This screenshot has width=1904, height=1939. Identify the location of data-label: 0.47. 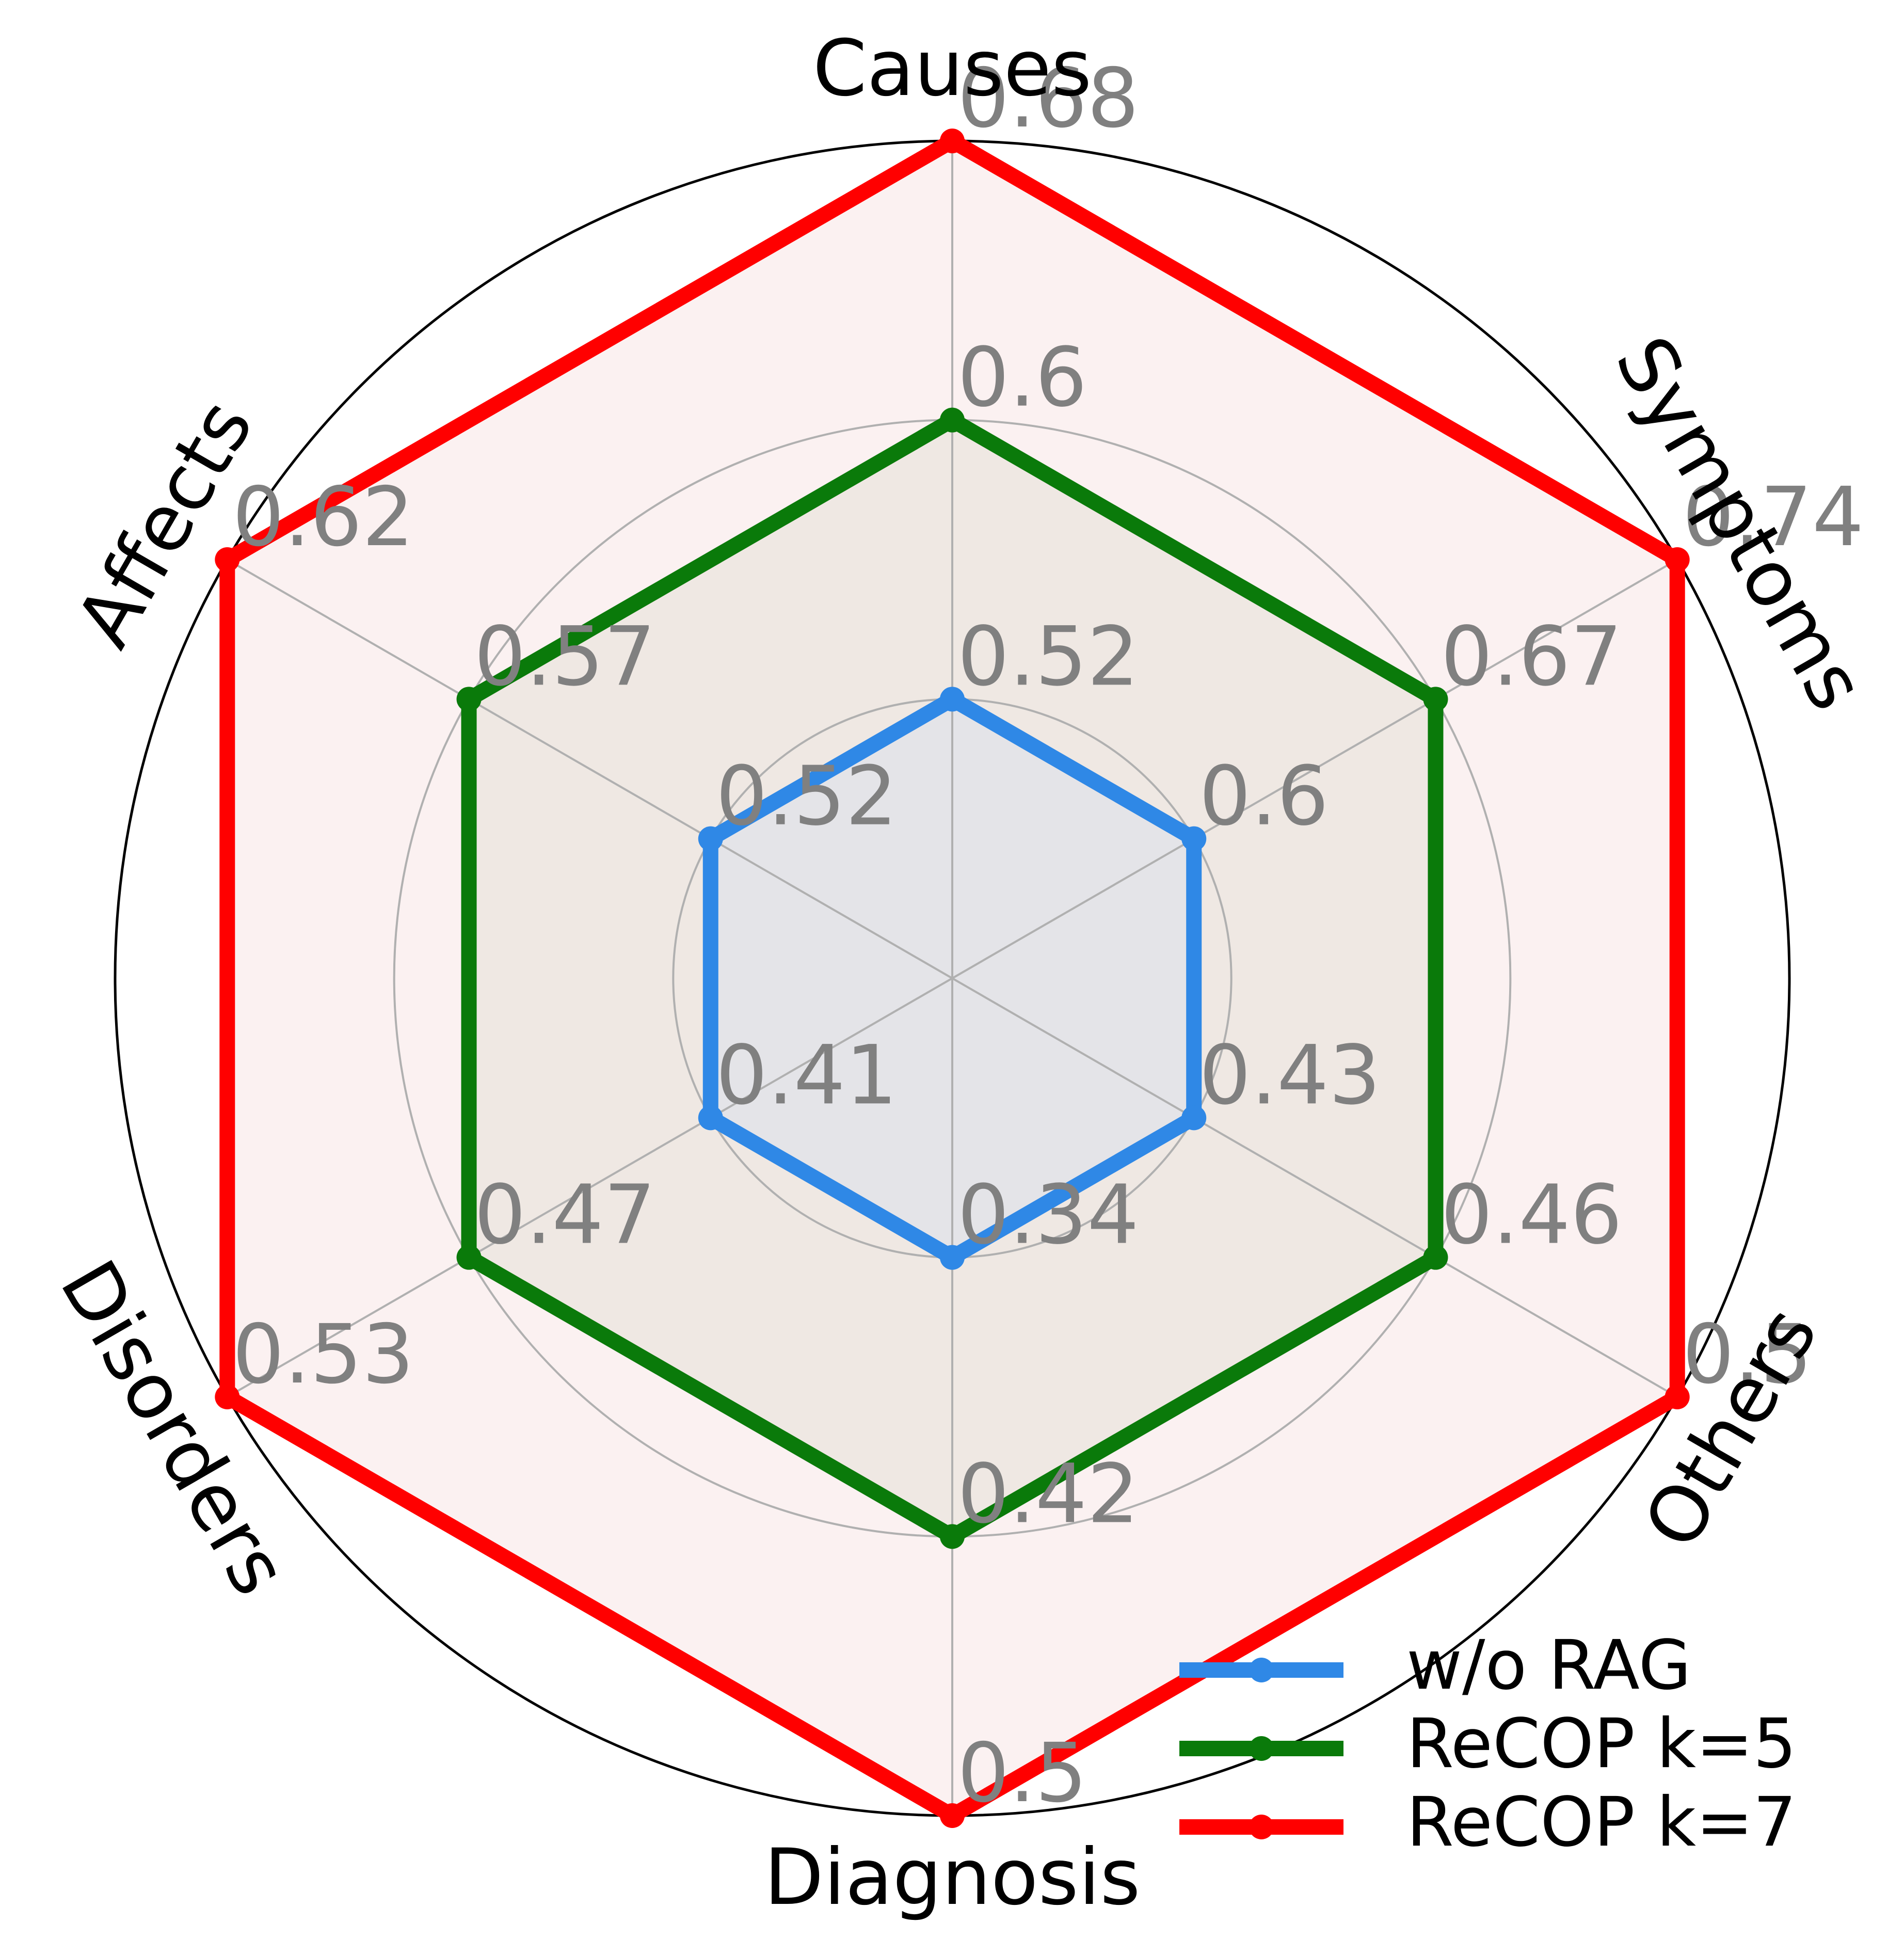
(565, 1215).